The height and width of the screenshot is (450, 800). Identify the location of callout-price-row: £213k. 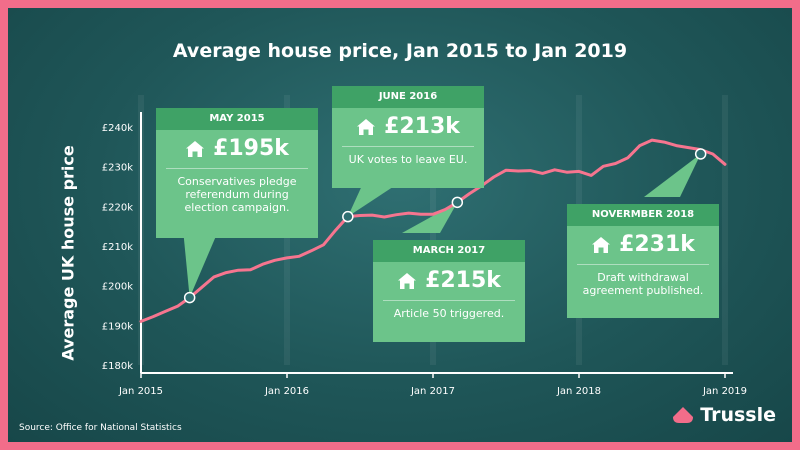
(408, 127).